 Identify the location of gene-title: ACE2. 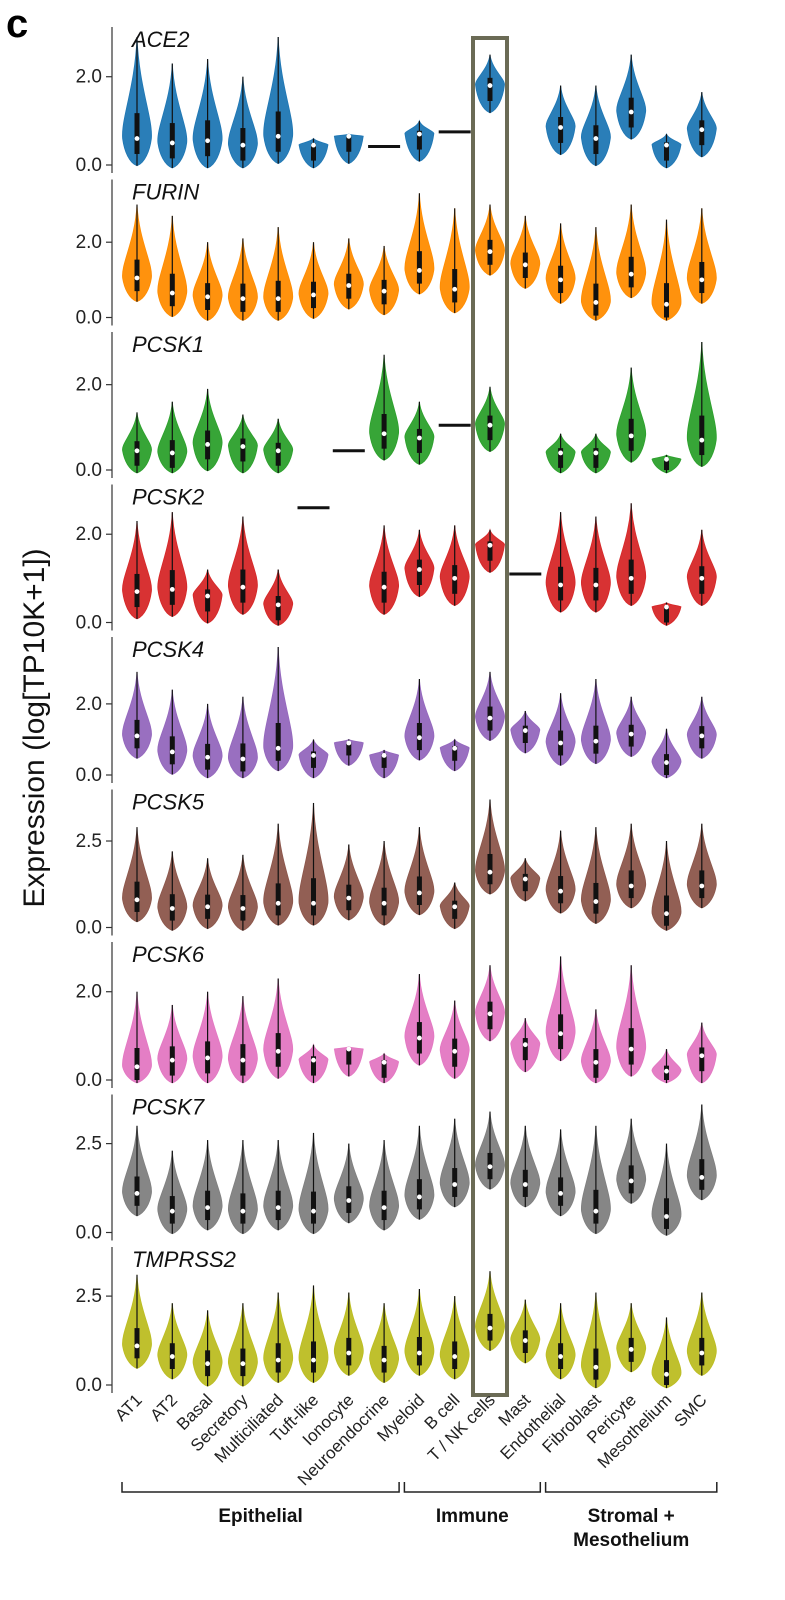
(159, 39).